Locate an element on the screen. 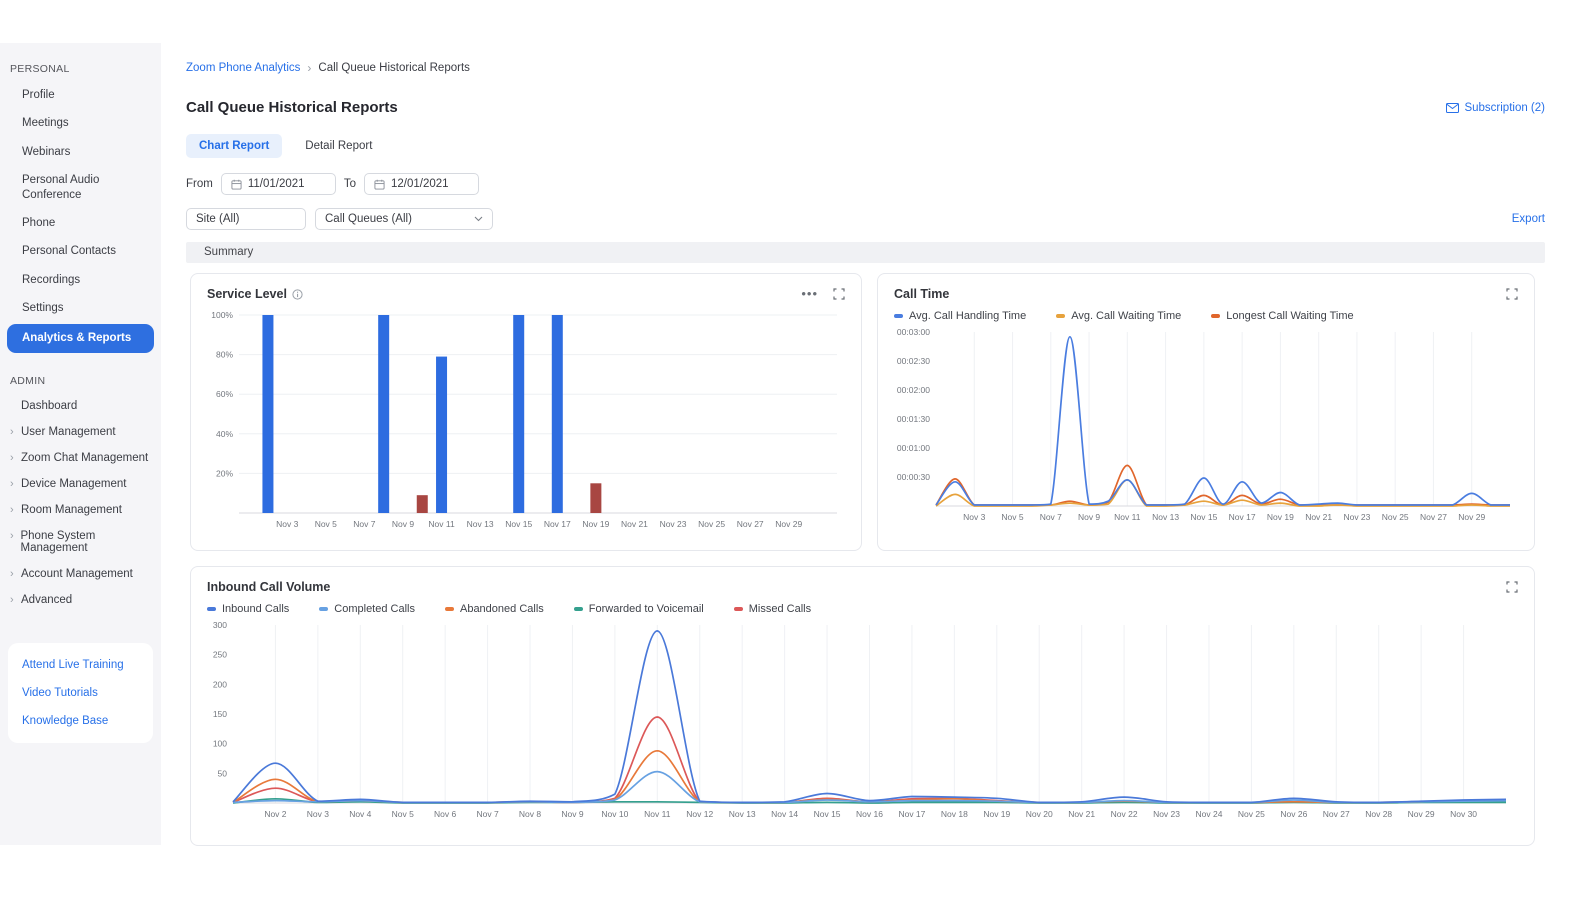 Image resolution: width=1581 pixels, height=900 pixels. sidebar-item-device-management: › Device Management is located at coordinates (80, 484).